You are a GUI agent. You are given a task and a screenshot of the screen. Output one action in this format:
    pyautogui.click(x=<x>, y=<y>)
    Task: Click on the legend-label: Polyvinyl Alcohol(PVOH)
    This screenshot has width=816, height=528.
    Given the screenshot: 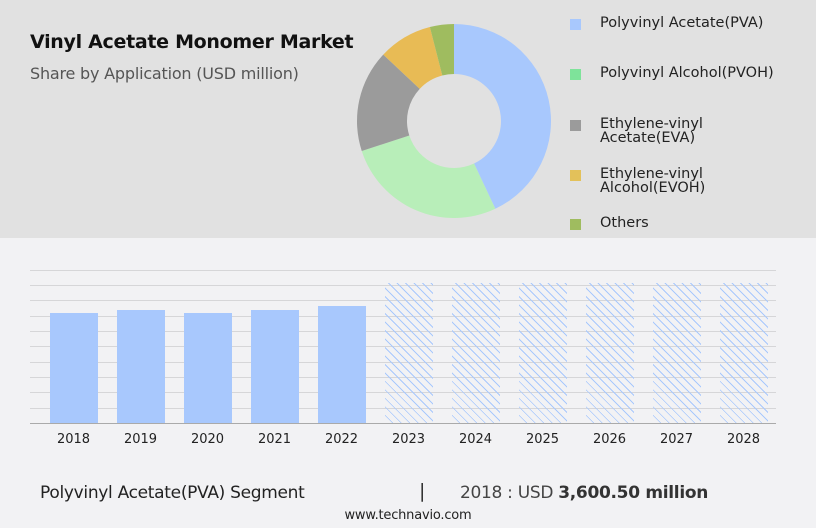 What is the action you would take?
    pyautogui.click(x=687, y=73)
    